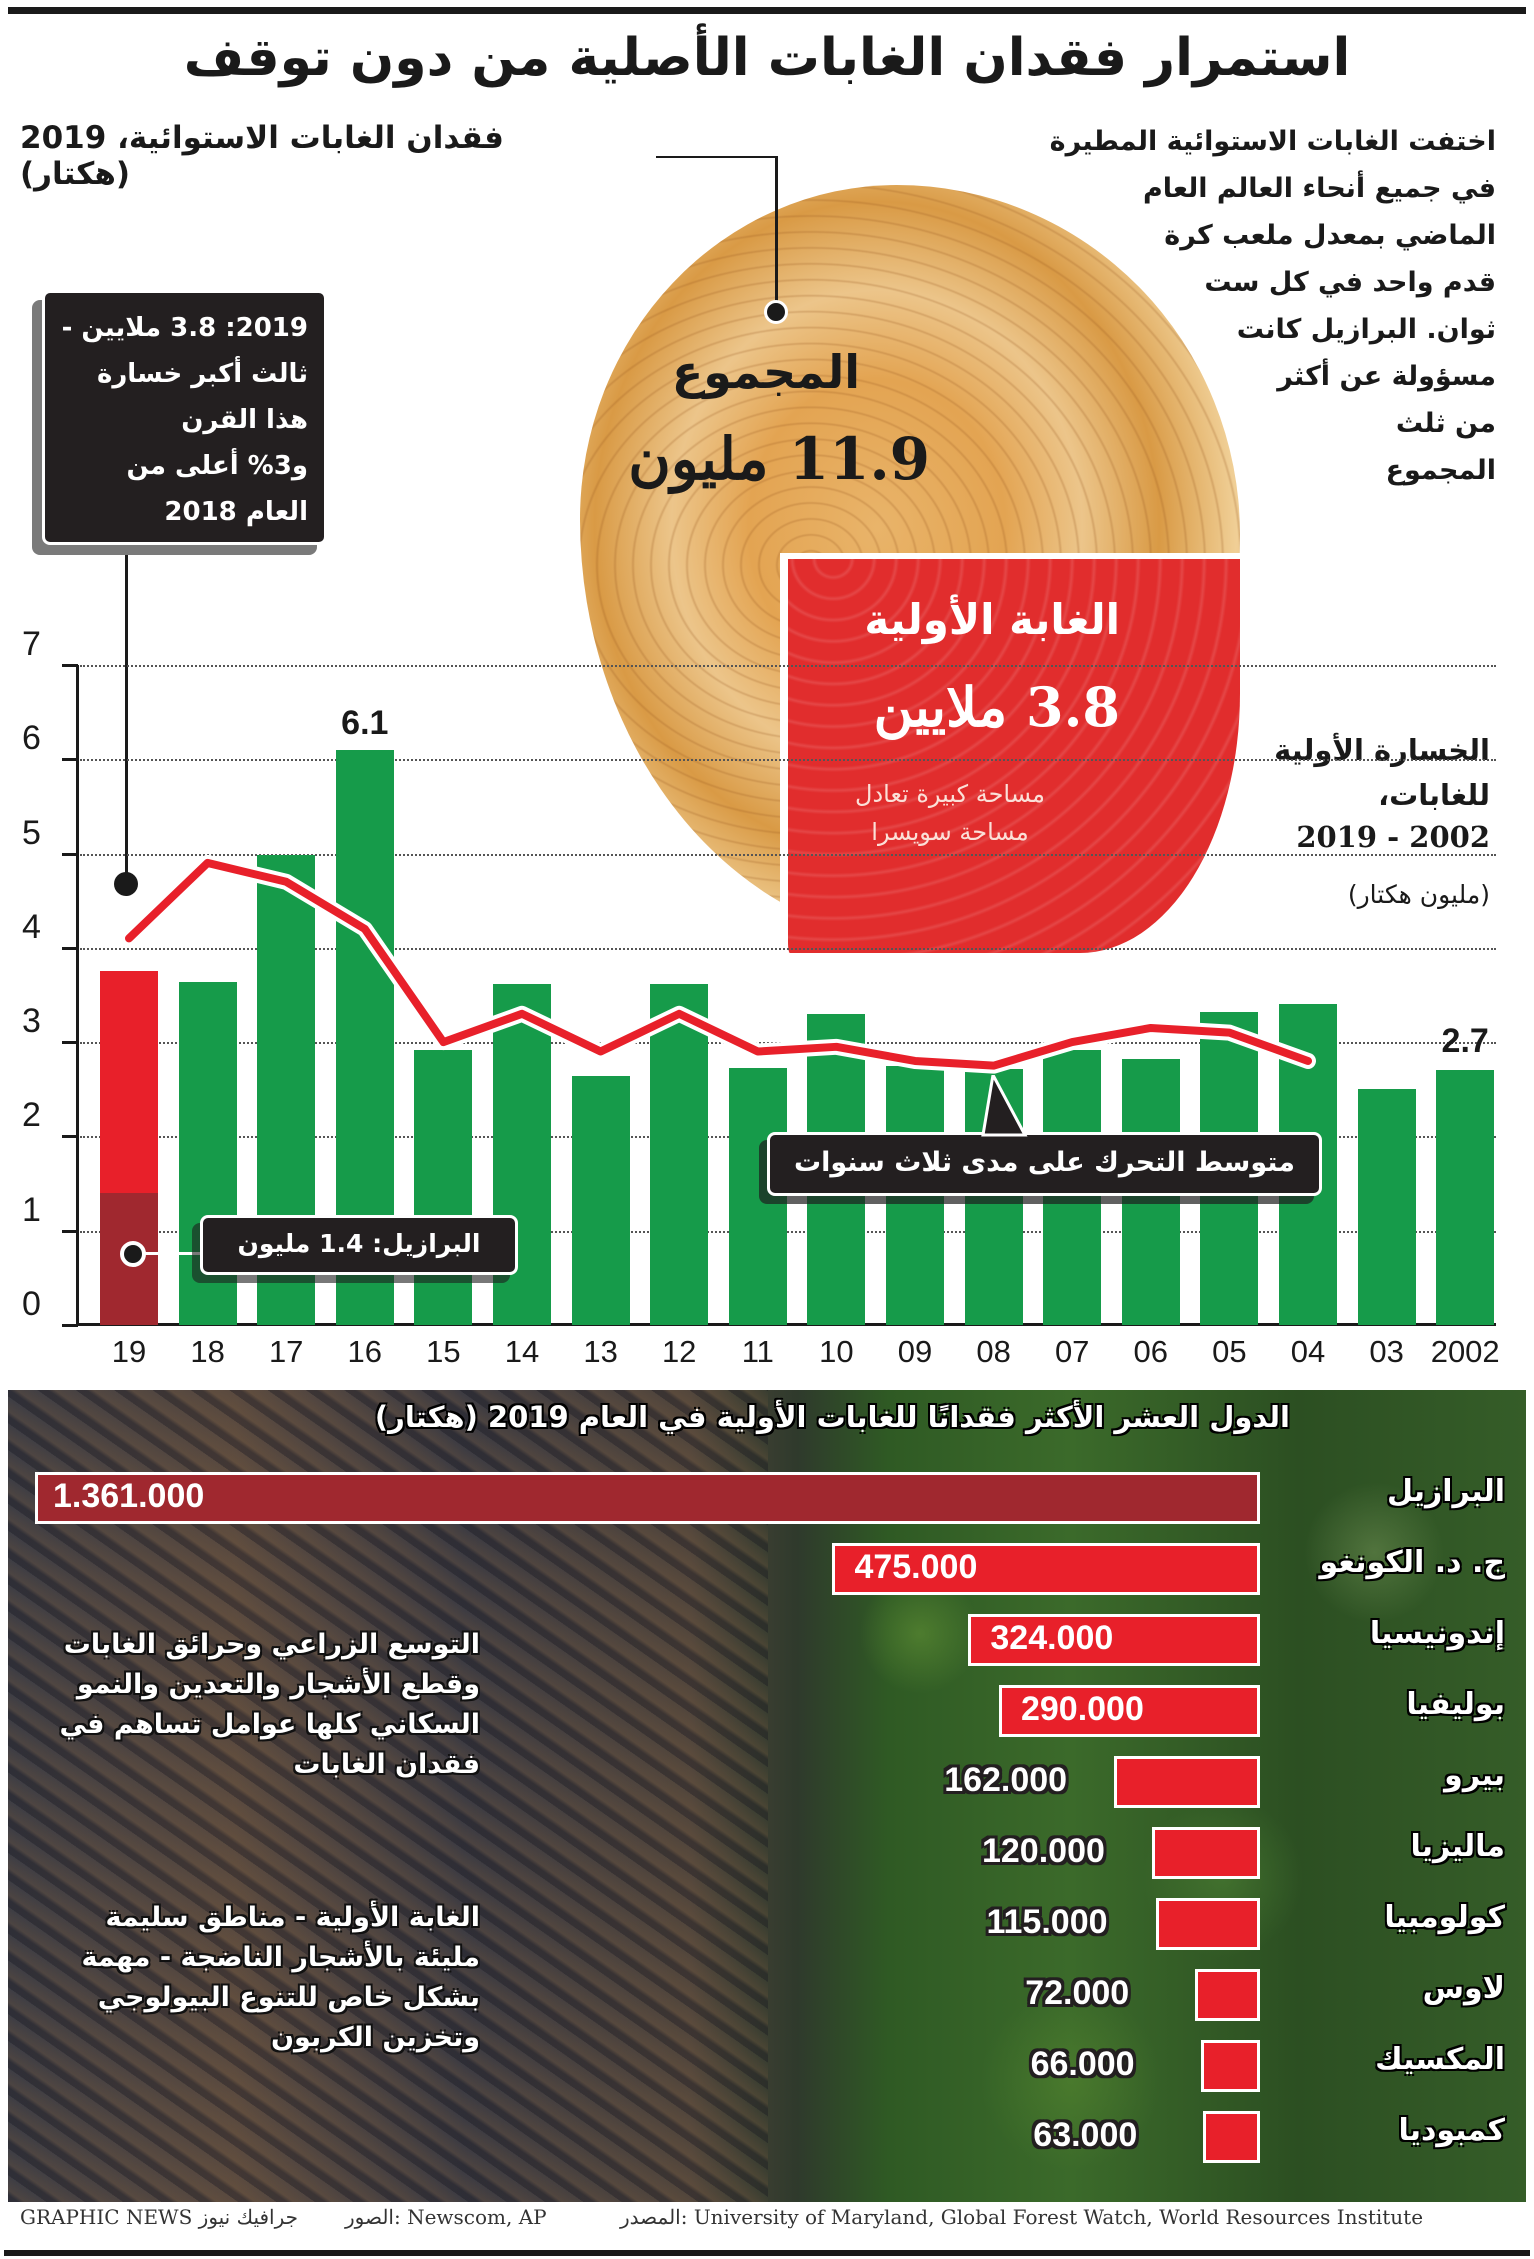 The width and height of the screenshot is (1534, 2259). I want to click on chart-title-line: الخسارة الأولية, so click(1382, 750).